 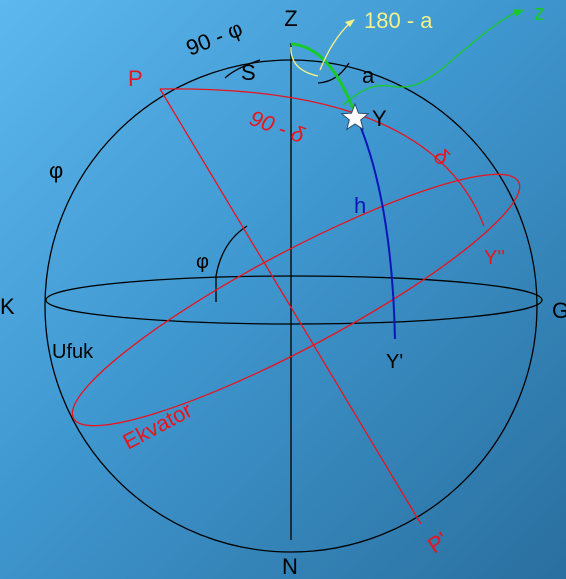 What do you see at coordinates (350, 23) in the screenshot?
I see `azimuth-supplement-arrowhead` at bounding box center [350, 23].